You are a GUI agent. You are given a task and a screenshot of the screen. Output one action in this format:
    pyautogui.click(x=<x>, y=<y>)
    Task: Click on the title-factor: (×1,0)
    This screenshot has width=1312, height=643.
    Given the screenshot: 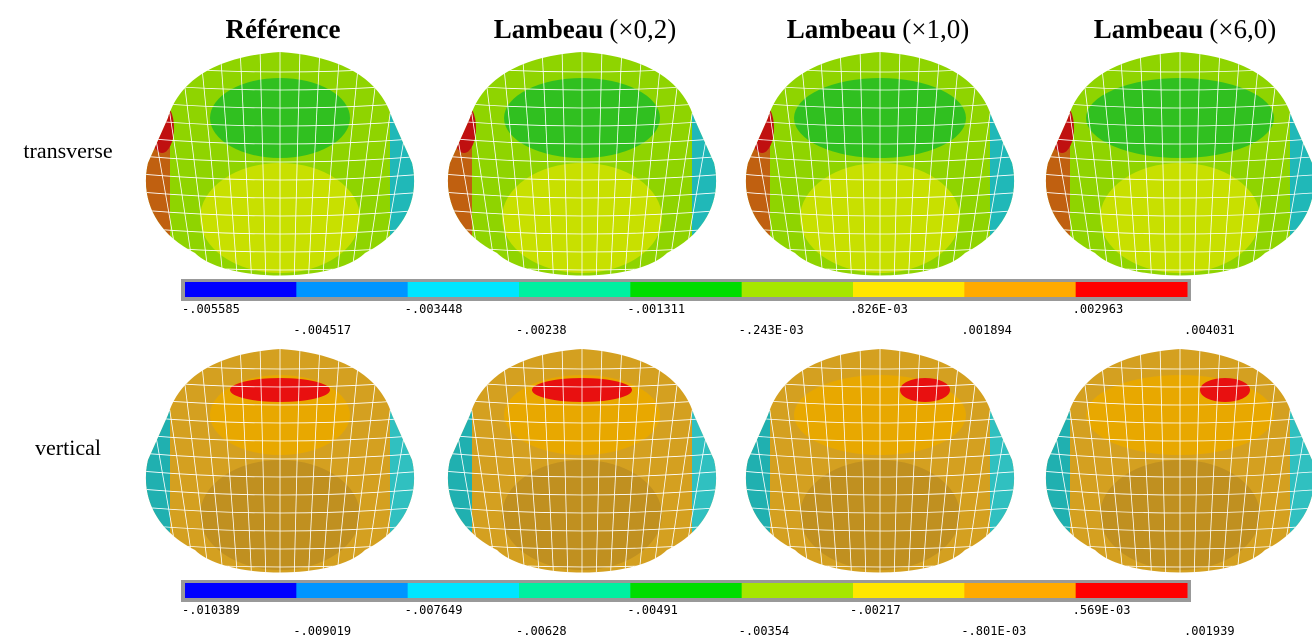 What is the action you would take?
    pyautogui.click(x=935, y=29)
    